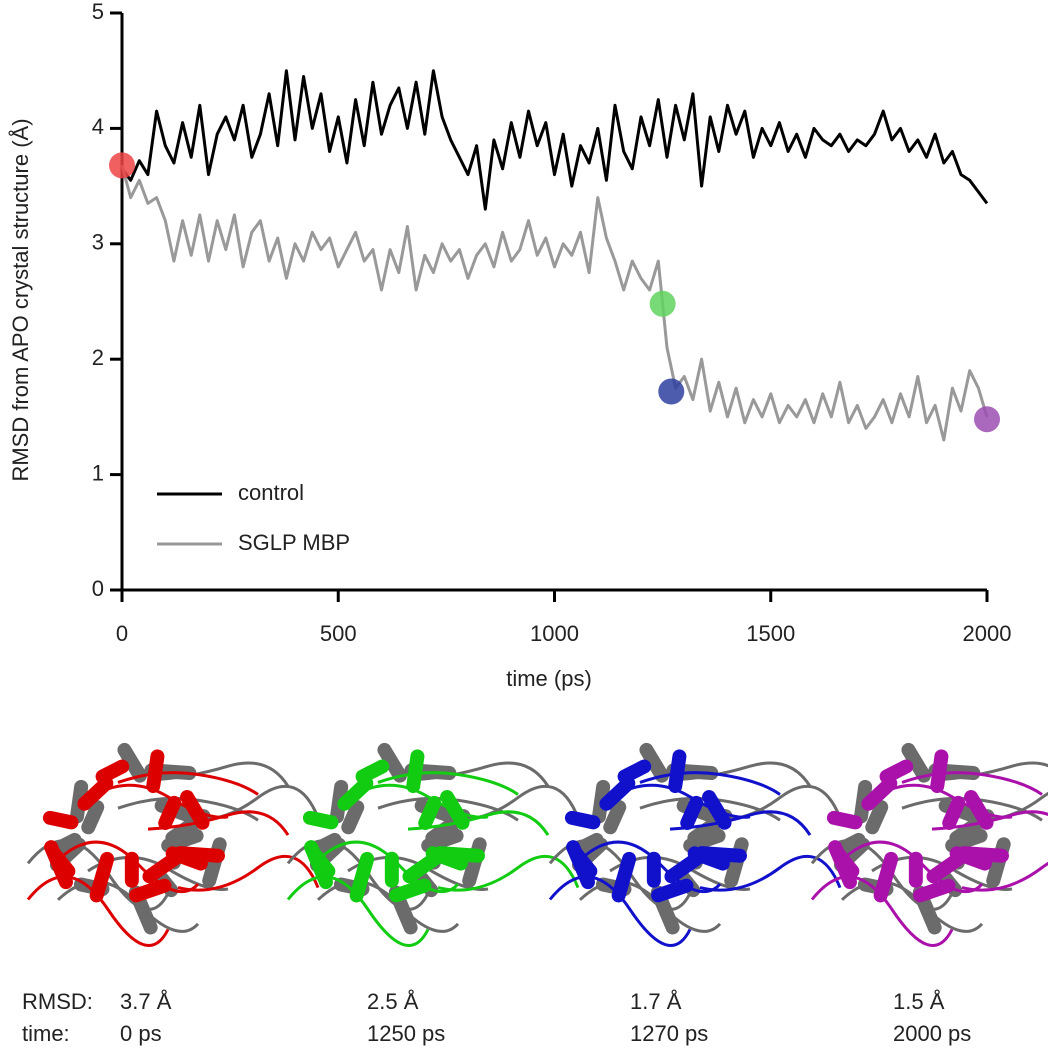 The height and width of the screenshot is (1050, 1048). What do you see at coordinates (338, 633) in the screenshot?
I see `x-tick-label: 500` at bounding box center [338, 633].